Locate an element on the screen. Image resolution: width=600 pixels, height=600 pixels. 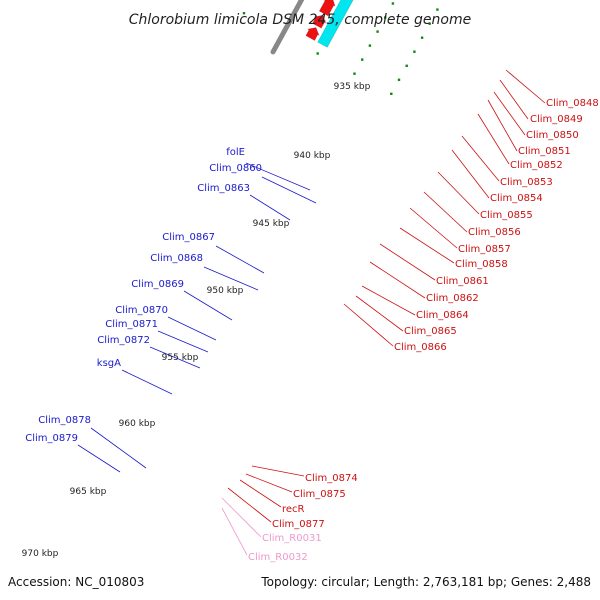
kbp-tick-label: 960 kbp is located at coordinates (137, 424).